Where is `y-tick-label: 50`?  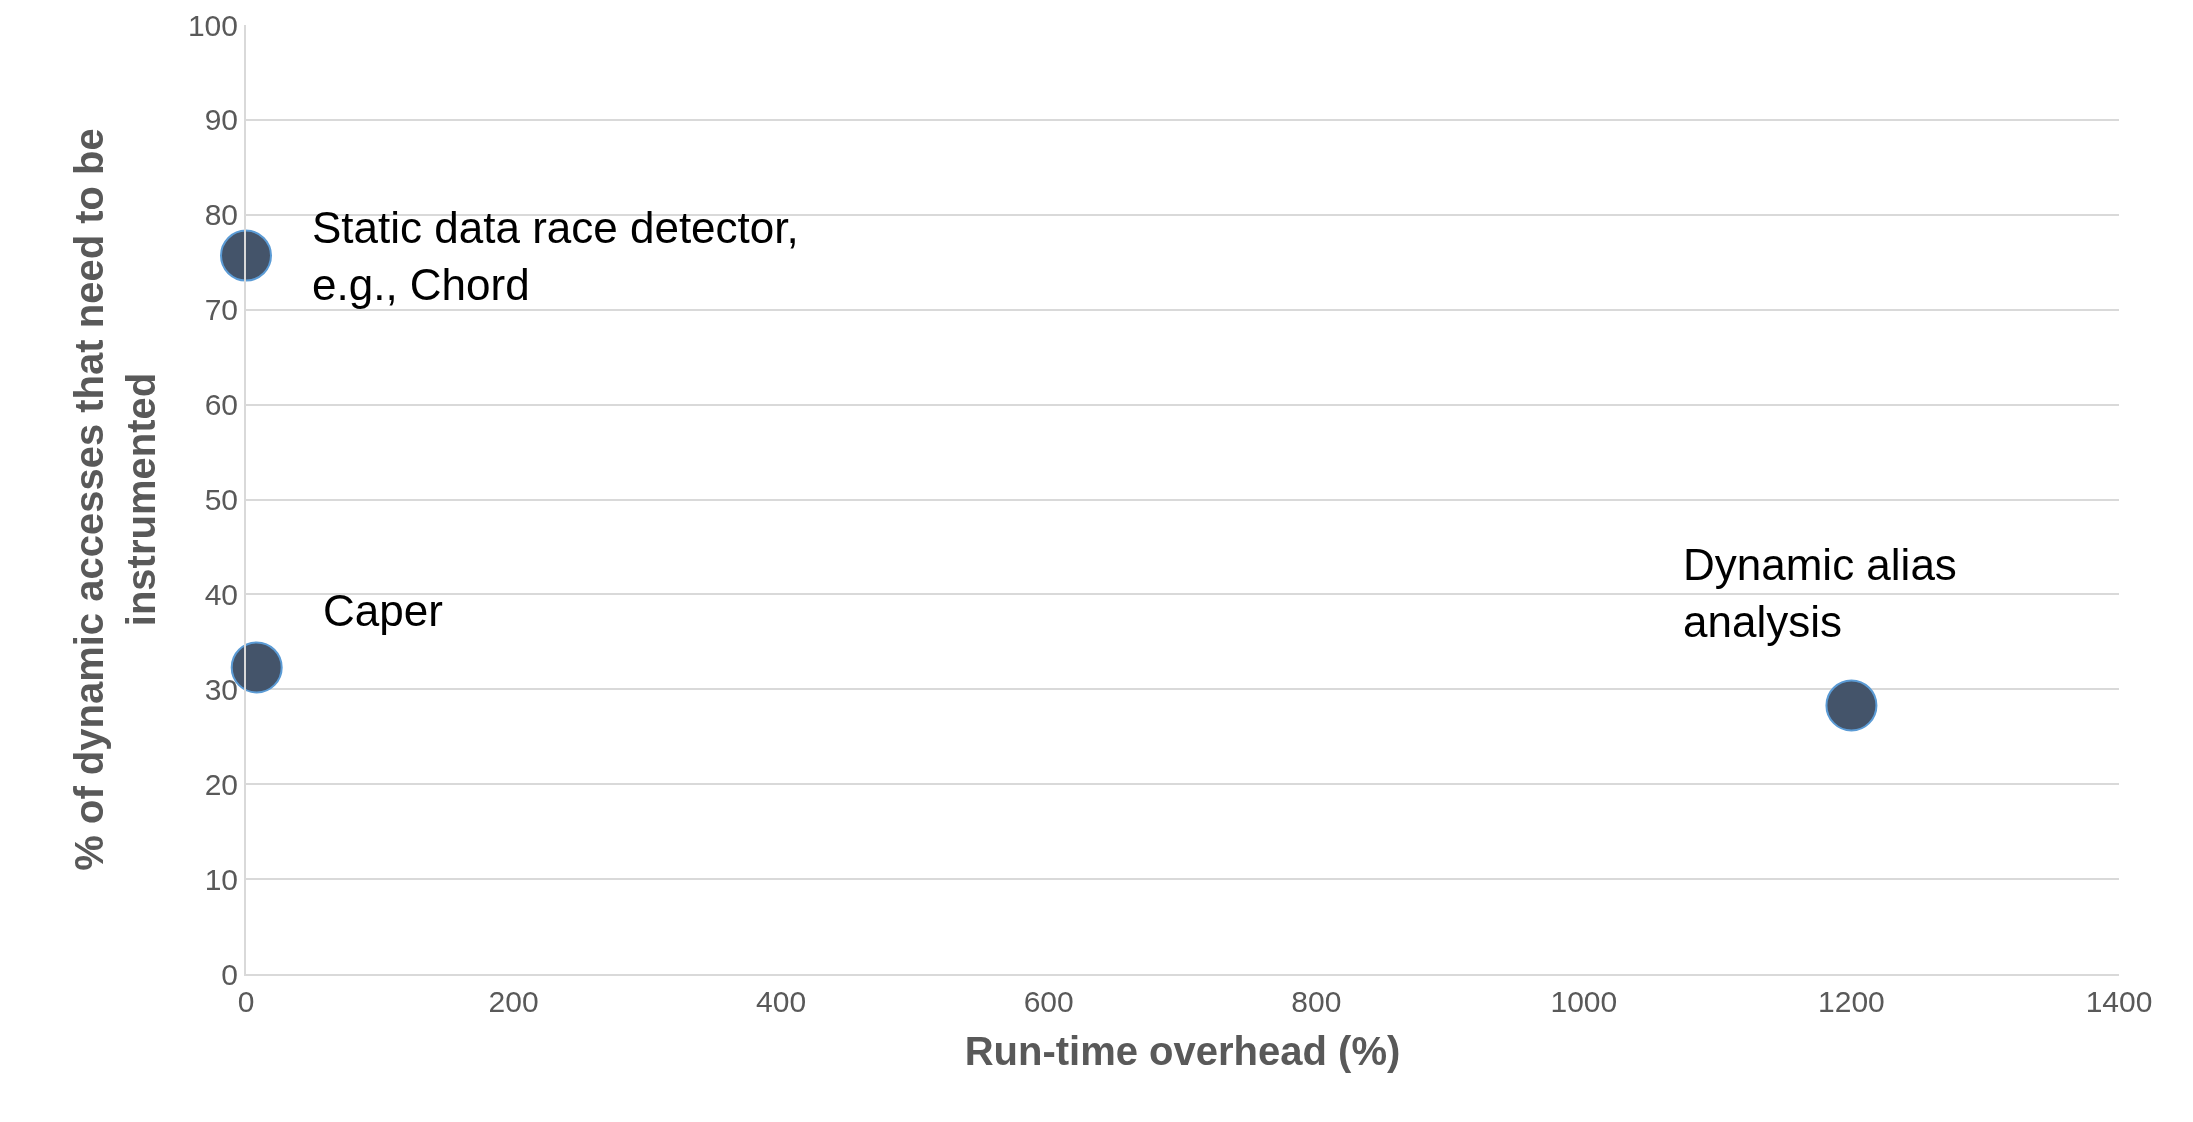
y-tick-label: 50 is located at coordinates (221, 499).